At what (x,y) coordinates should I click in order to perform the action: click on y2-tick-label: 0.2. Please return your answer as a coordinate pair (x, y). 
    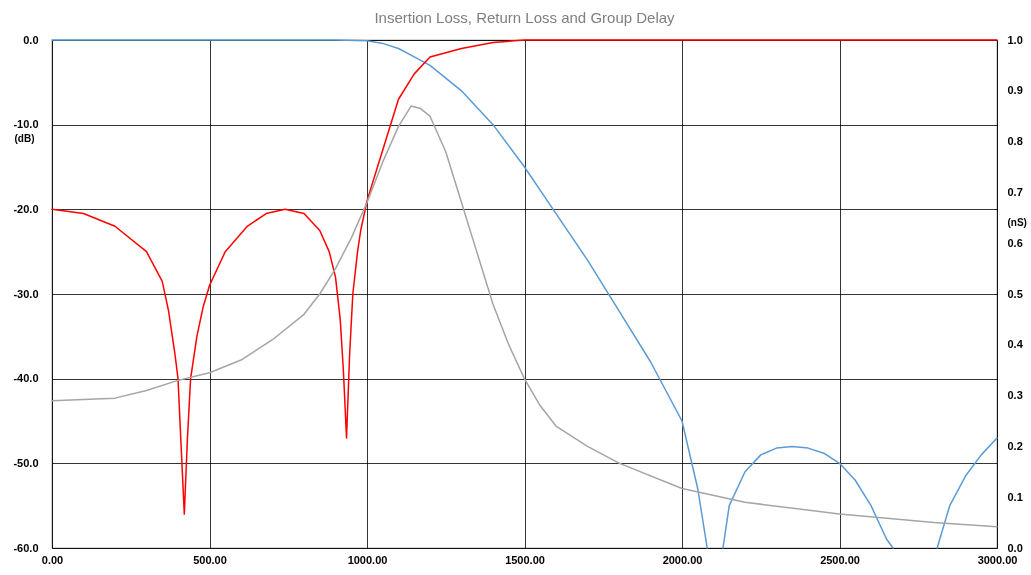
    Looking at the image, I should click on (1015, 445).